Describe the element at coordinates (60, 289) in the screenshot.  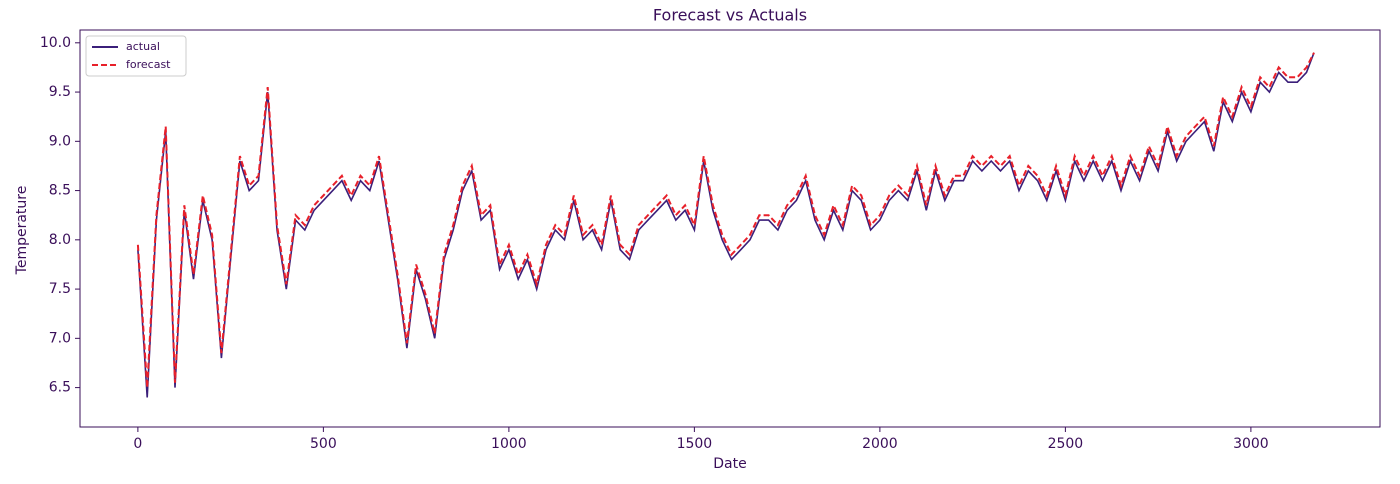
I see `y-tick-label: 7.5` at that location.